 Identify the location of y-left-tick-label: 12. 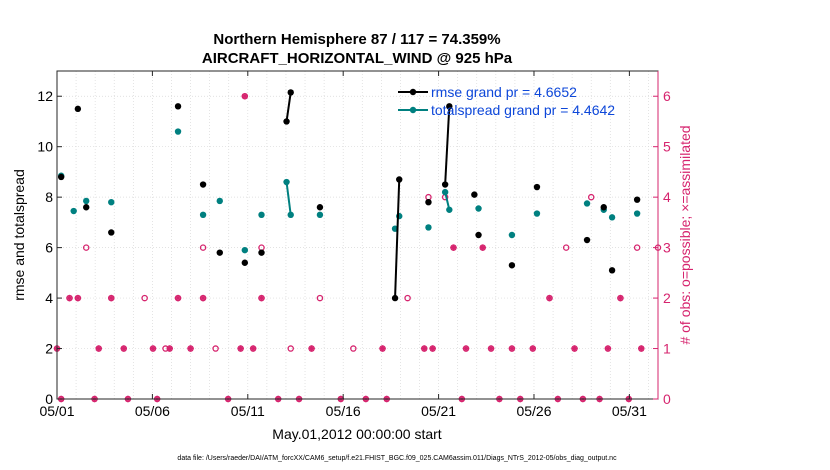
(45, 96).